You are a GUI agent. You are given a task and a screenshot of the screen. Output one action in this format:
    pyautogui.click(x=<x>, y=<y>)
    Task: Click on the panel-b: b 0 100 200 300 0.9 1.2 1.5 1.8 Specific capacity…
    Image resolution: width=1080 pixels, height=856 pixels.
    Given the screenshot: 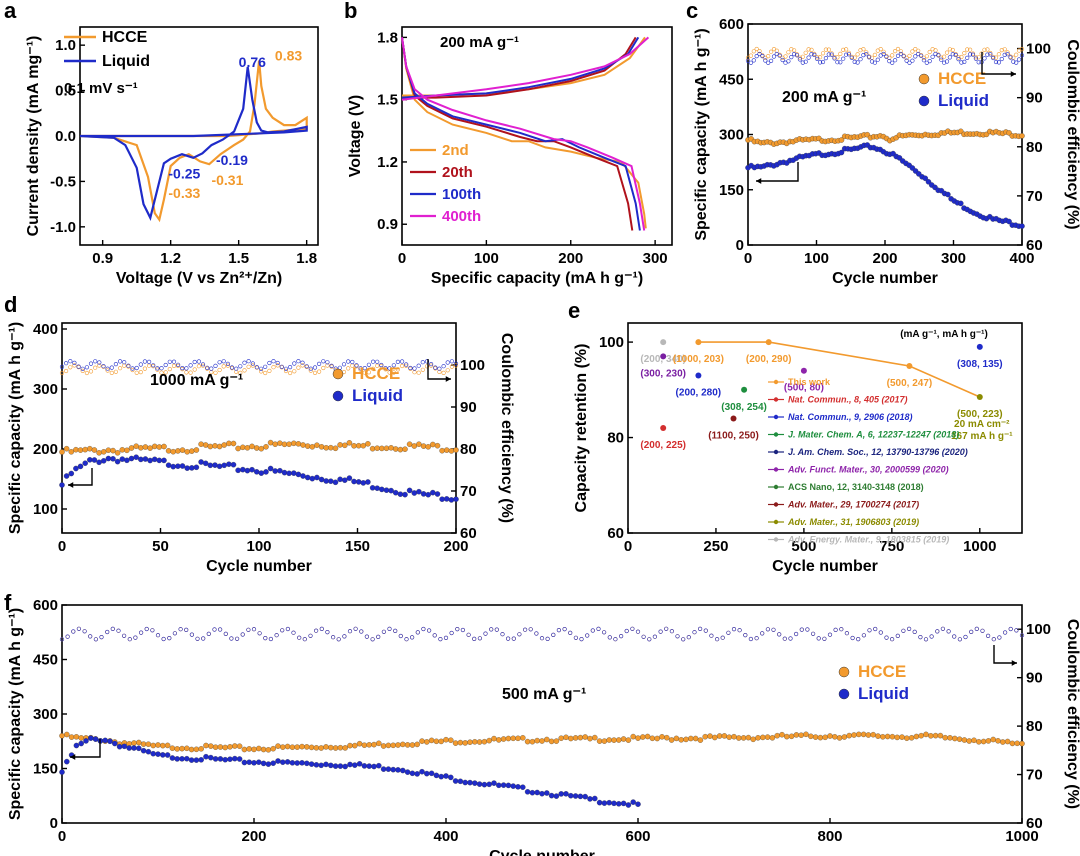 What is the action you would take?
    pyautogui.click(x=508, y=143)
    